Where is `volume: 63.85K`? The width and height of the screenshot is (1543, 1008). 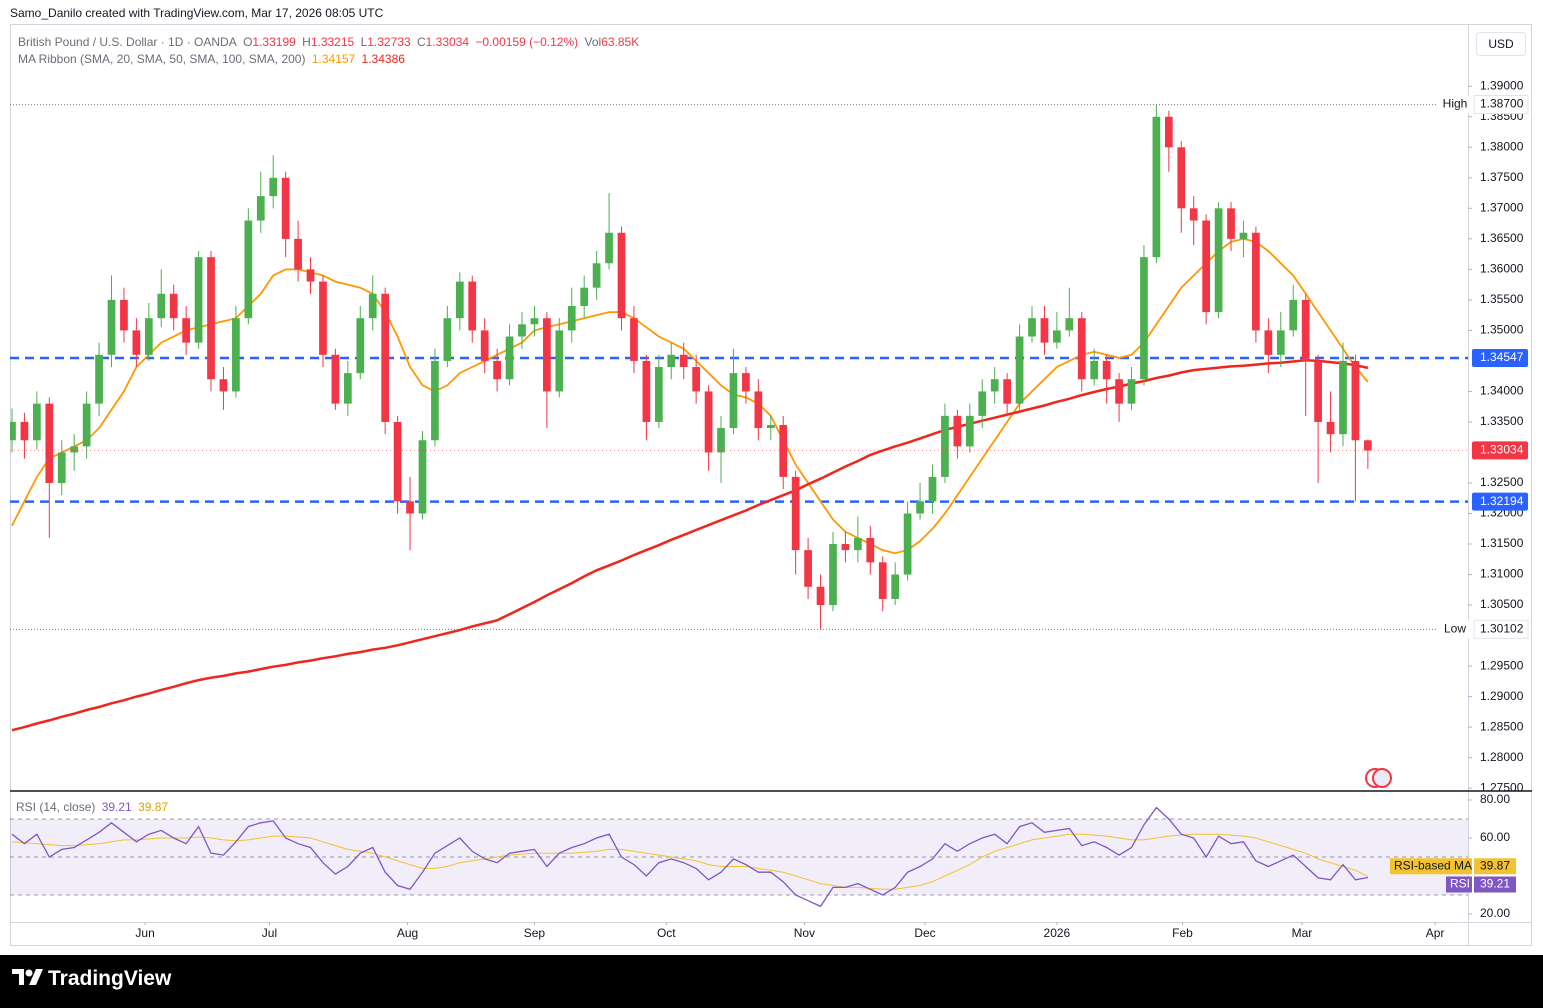 volume: 63.85K is located at coordinates (620, 42).